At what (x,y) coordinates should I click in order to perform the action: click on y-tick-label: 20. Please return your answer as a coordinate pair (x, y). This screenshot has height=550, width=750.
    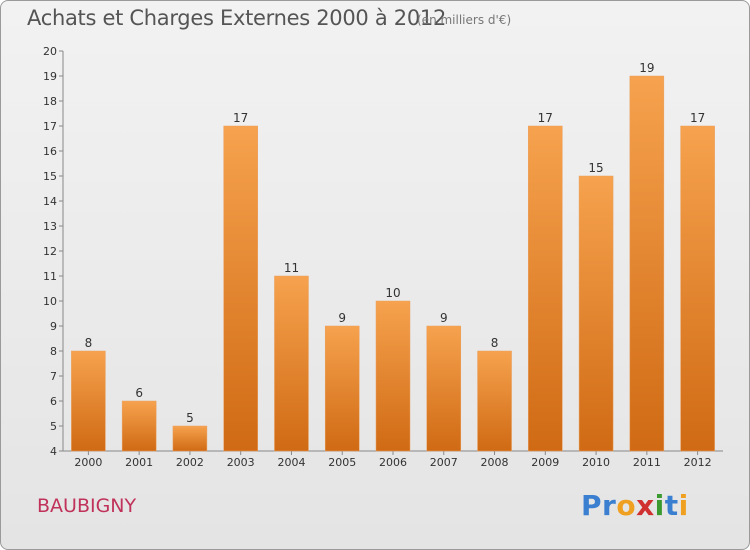
    Looking at the image, I should click on (50, 51).